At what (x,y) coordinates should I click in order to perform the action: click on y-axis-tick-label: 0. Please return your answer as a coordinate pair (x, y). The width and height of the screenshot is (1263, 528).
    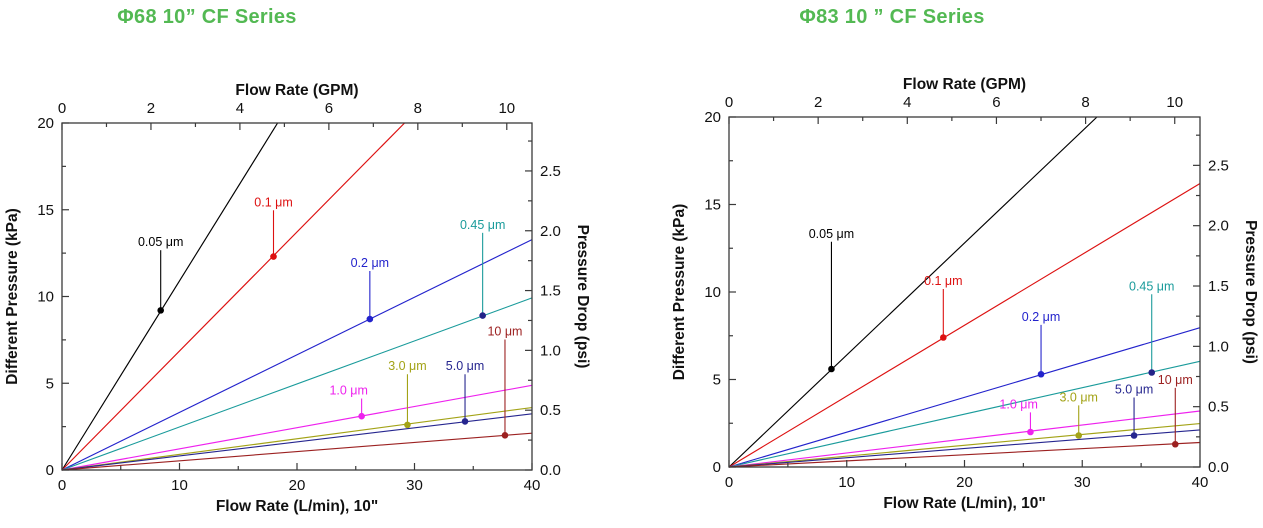
    Looking at the image, I should click on (50, 470).